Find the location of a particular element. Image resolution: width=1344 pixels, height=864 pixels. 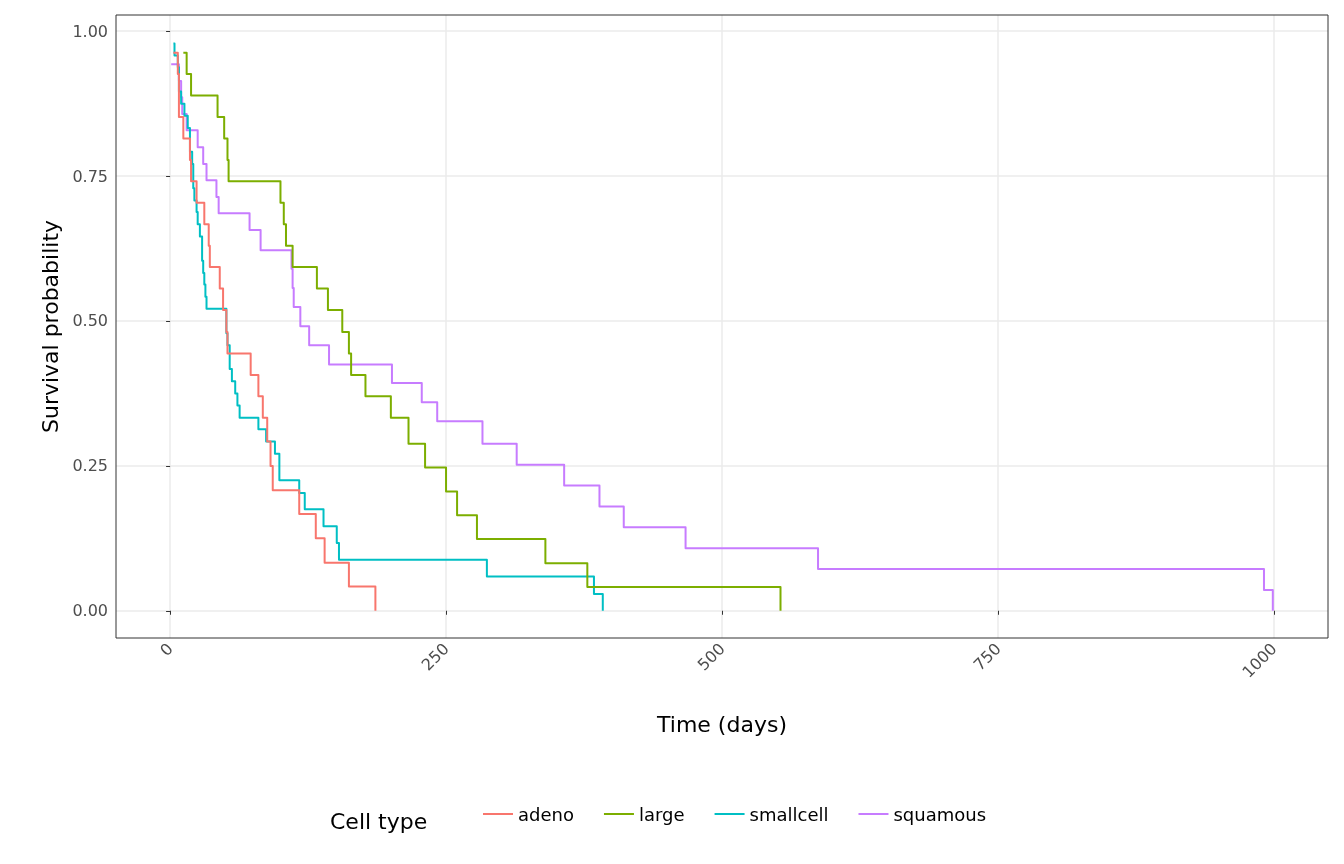

legend-title: Cell type is located at coordinates (379, 821).